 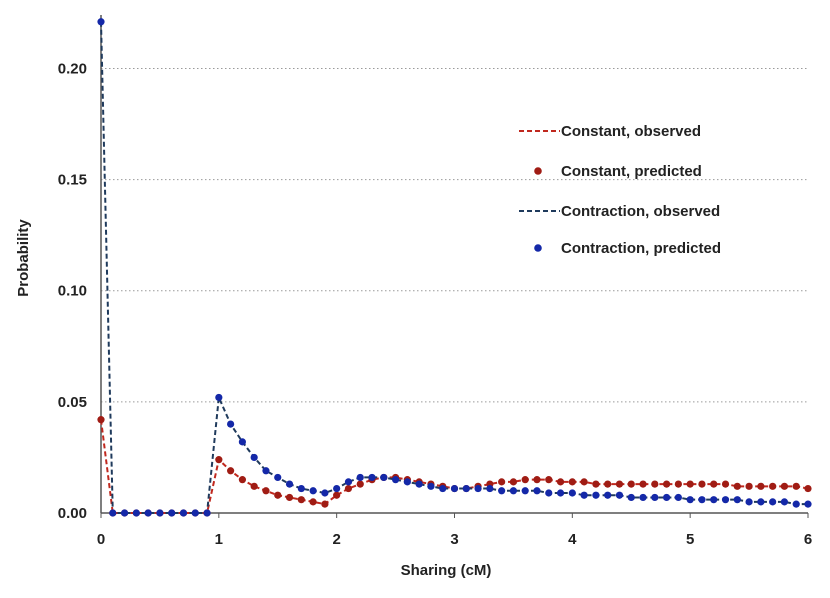 I want to click on legend-item: Contraction, observed, so click(x=619, y=211).